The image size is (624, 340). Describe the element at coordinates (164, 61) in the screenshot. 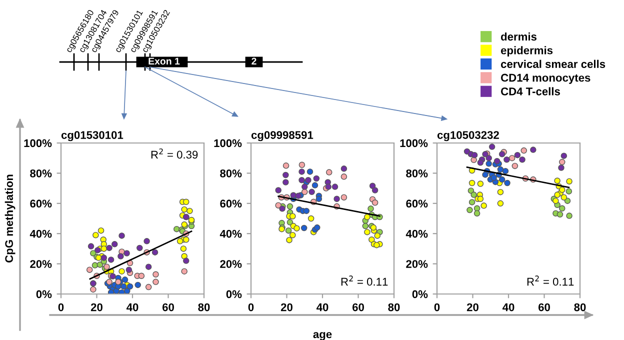

I see `text: Exon 1` at that location.